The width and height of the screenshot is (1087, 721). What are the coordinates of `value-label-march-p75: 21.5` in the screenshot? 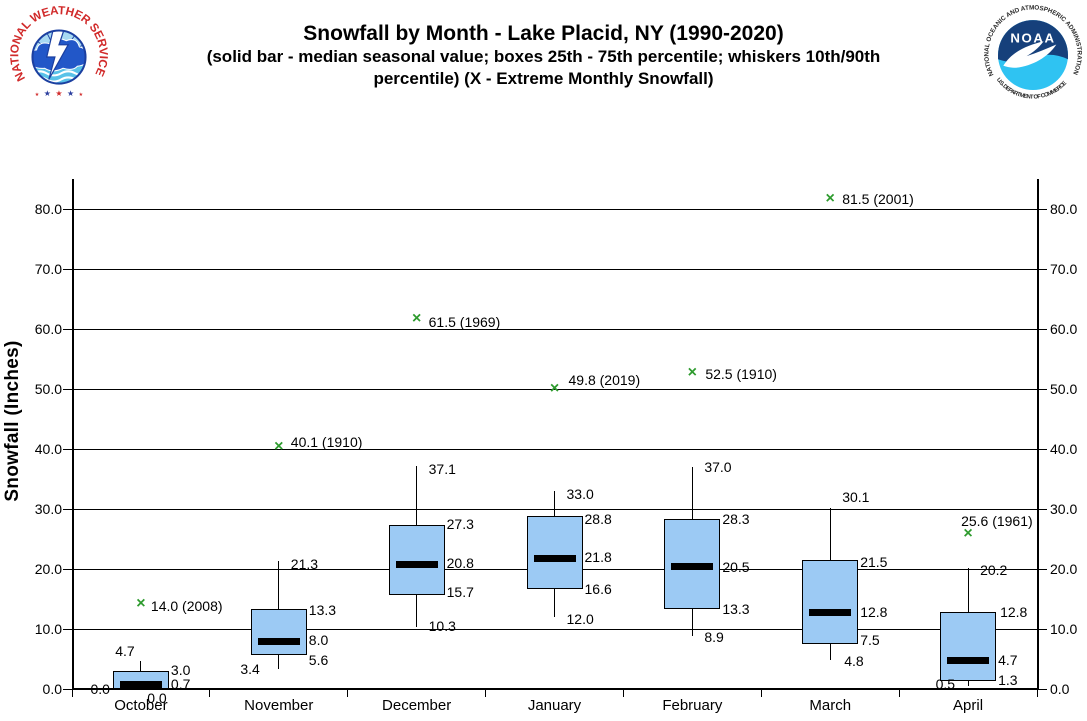 It's located at (874, 562).